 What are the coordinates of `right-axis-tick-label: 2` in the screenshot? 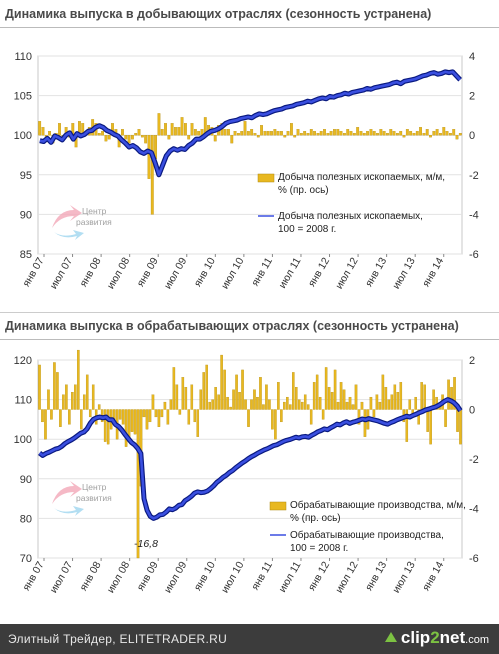 It's located at (472, 97).